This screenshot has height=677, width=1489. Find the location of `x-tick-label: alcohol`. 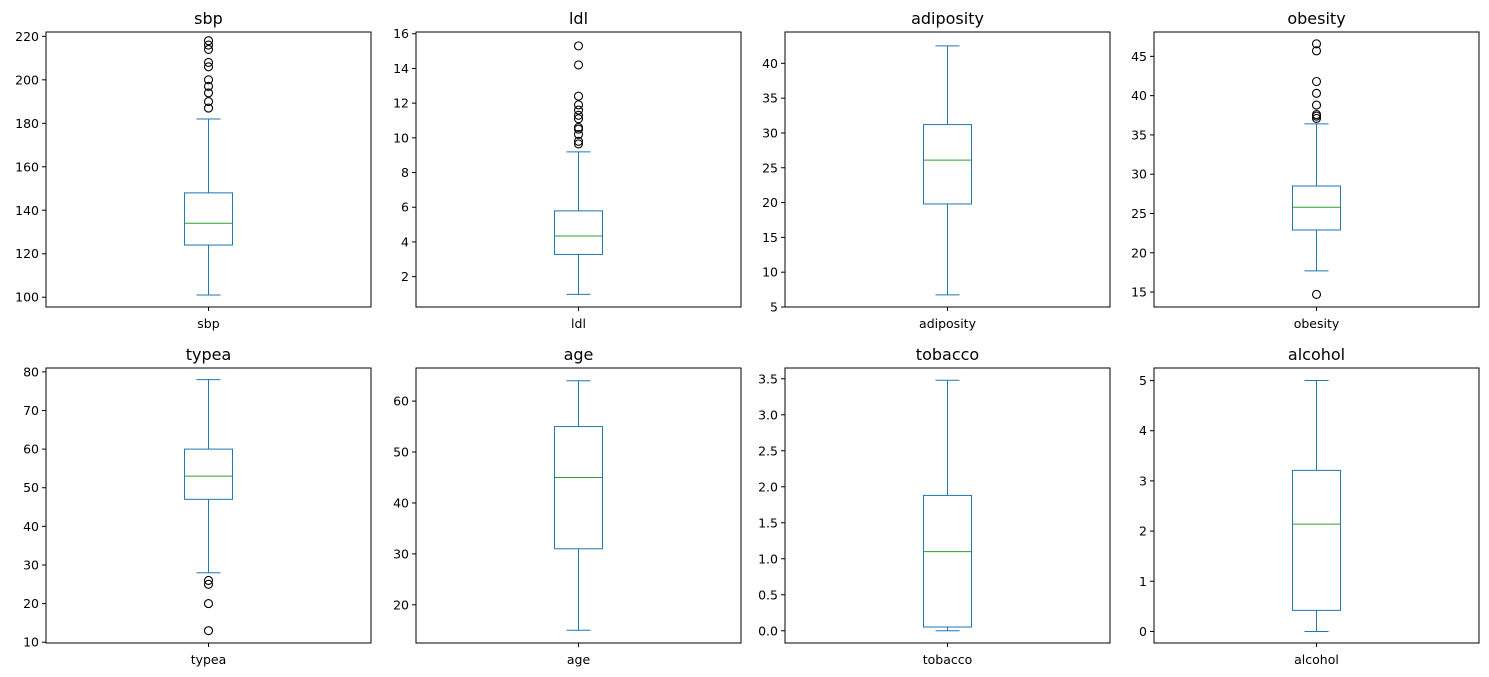

x-tick-label: alcohol is located at coordinates (1316, 659).